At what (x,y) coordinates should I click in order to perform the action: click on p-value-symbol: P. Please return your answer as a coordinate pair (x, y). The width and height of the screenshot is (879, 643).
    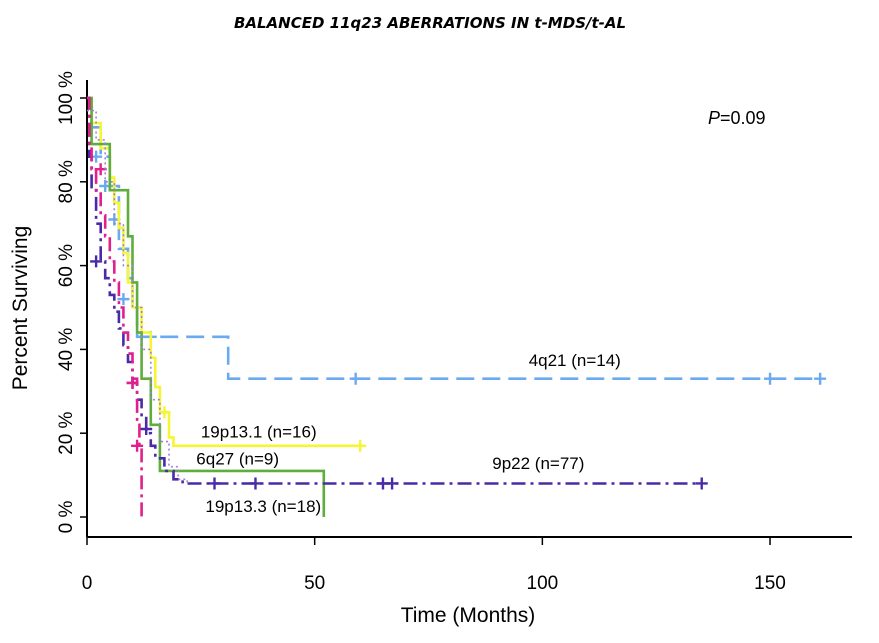
    Looking at the image, I should click on (714, 118).